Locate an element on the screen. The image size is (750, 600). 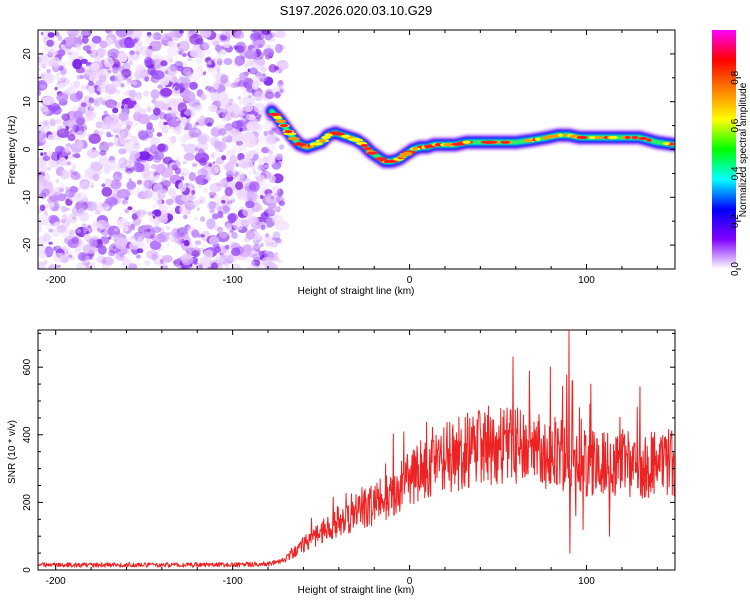
spectrogram-y-tick-label: 20 is located at coordinates (27, 54).